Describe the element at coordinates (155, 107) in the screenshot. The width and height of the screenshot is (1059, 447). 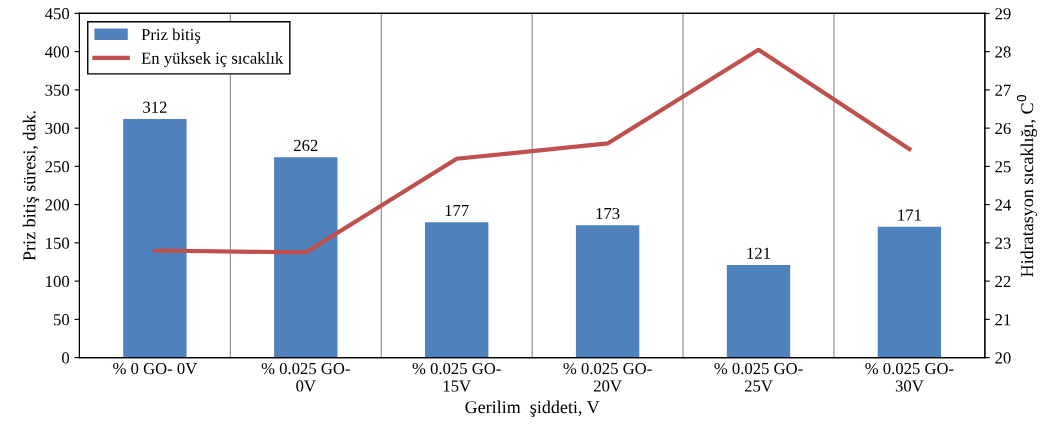
I see `data-label: 312` at that location.